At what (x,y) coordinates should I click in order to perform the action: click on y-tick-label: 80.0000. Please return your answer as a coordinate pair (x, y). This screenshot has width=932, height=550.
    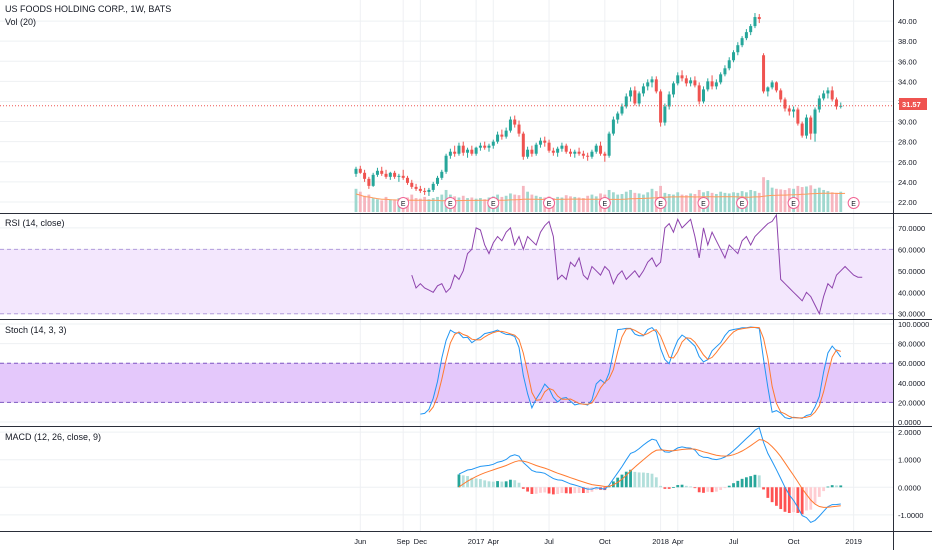
    Looking at the image, I should click on (911, 344).